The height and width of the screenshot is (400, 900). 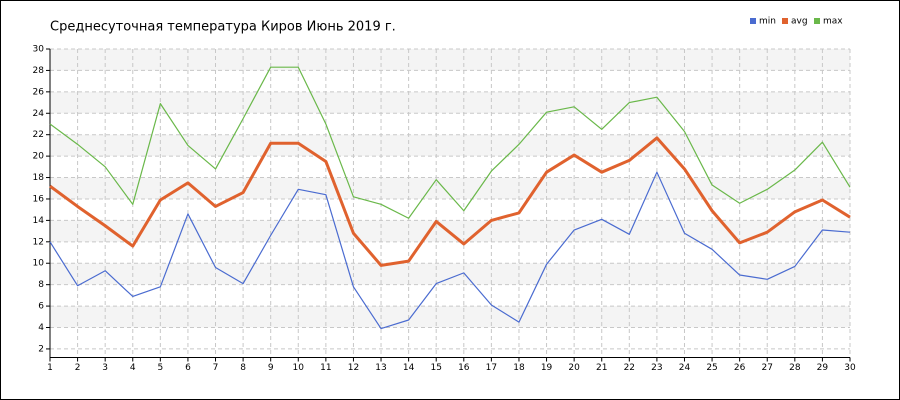 What do you see at coordinates (629, 368) in the screenshot?
I see `x-tick-label: 22` at bounding box center [629, 368].